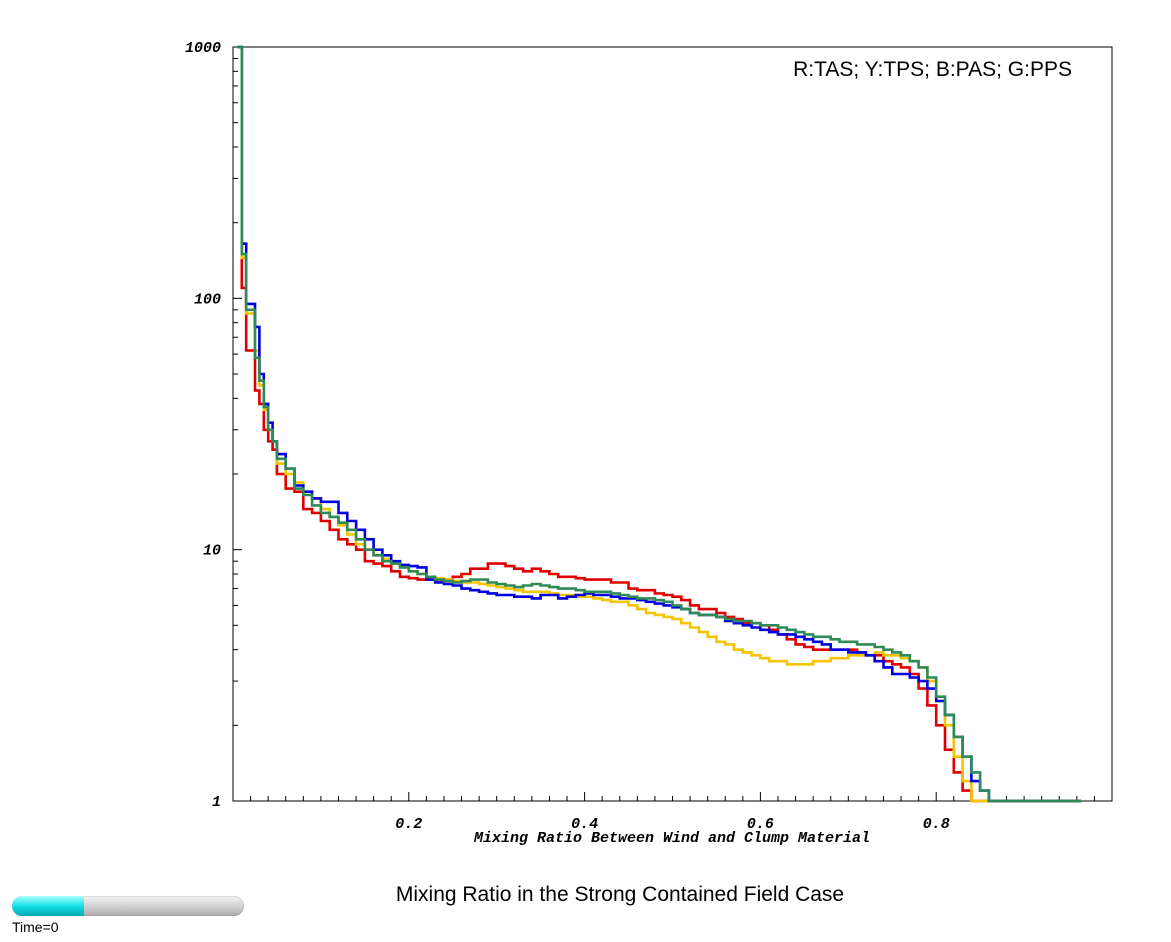 The height and width of the screenshot is (942, 1171). Describe the element at coordinates (936, 824) in the screenshot. I see `x-tick-label: 0.8` at that location.